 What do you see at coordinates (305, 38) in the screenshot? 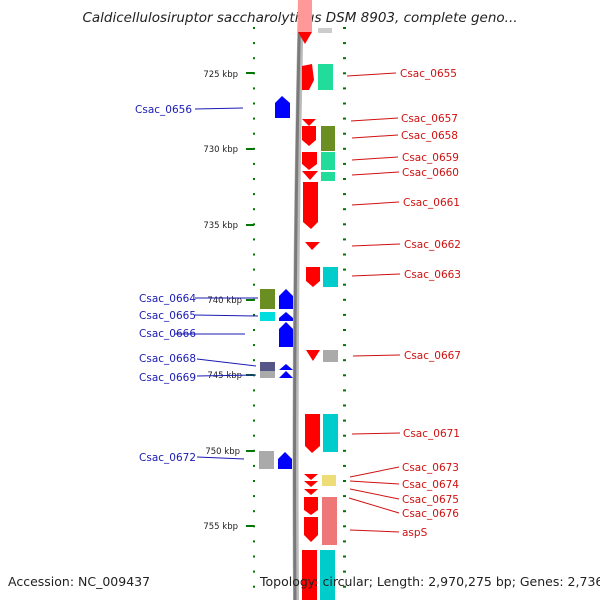
I see `gene-arrow-top-head` at bounding box center [305, 38].